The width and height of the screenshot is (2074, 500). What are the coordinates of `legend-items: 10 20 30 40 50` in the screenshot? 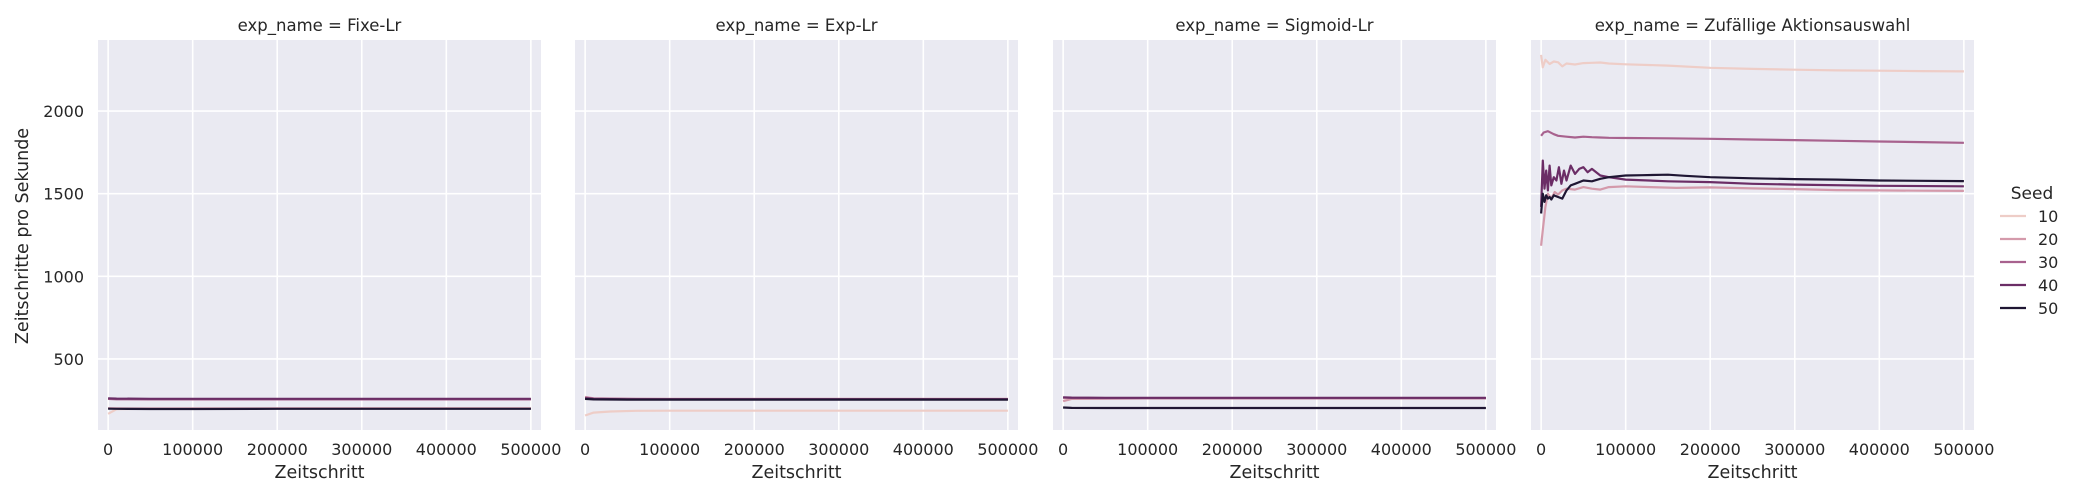 It's located at (2029, 262).